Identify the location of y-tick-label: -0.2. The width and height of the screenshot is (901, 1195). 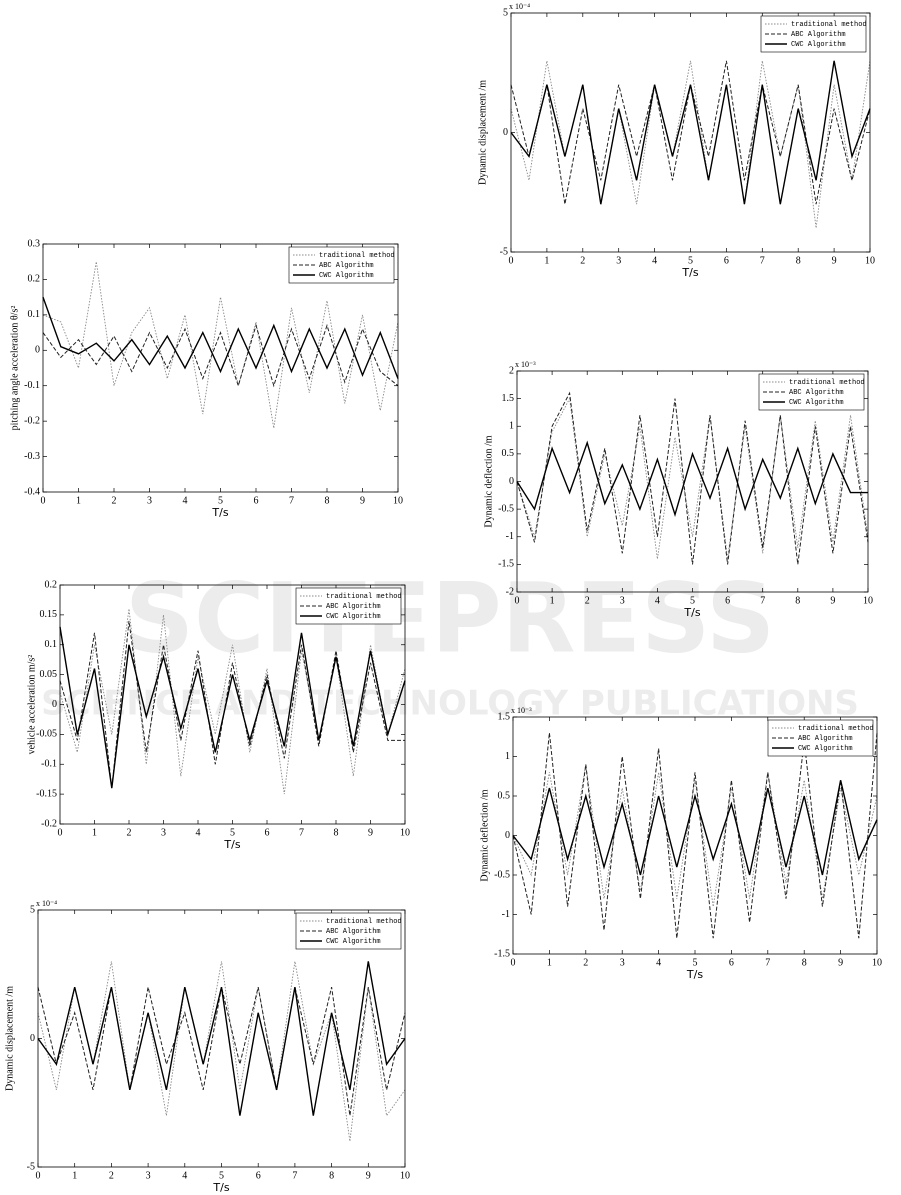
(32, 420).